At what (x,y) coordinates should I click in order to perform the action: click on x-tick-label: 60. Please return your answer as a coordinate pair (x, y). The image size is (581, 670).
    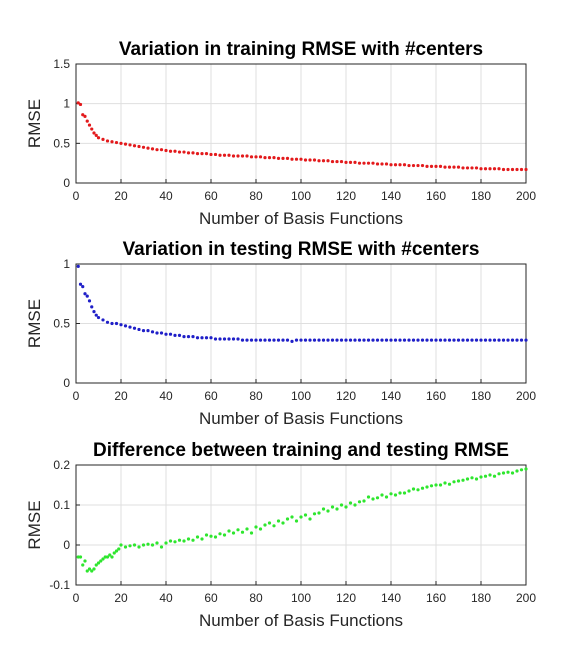
    Looking at the image, I should click on (211, 598).